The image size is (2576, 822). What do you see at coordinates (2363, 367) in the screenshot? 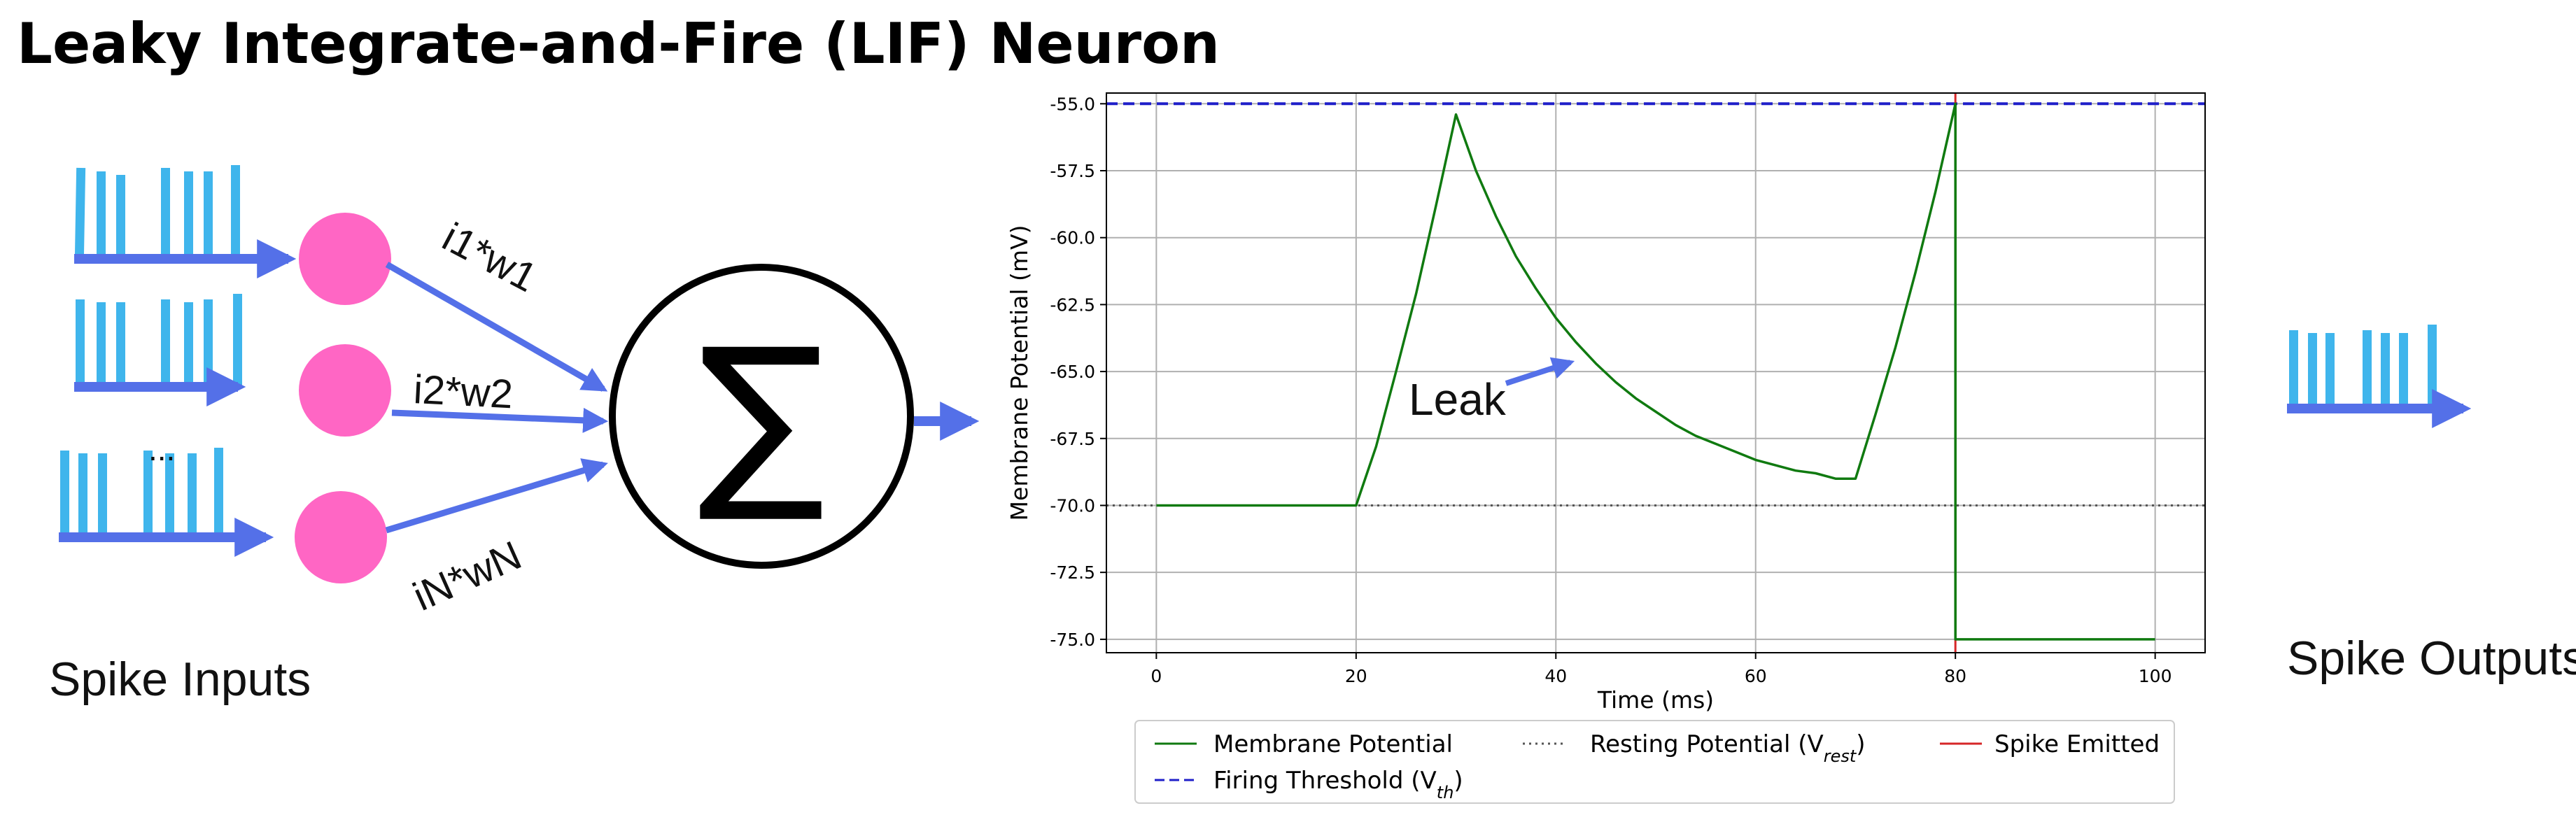
I see `spike-train-output` at bounding box center [2363, 367].